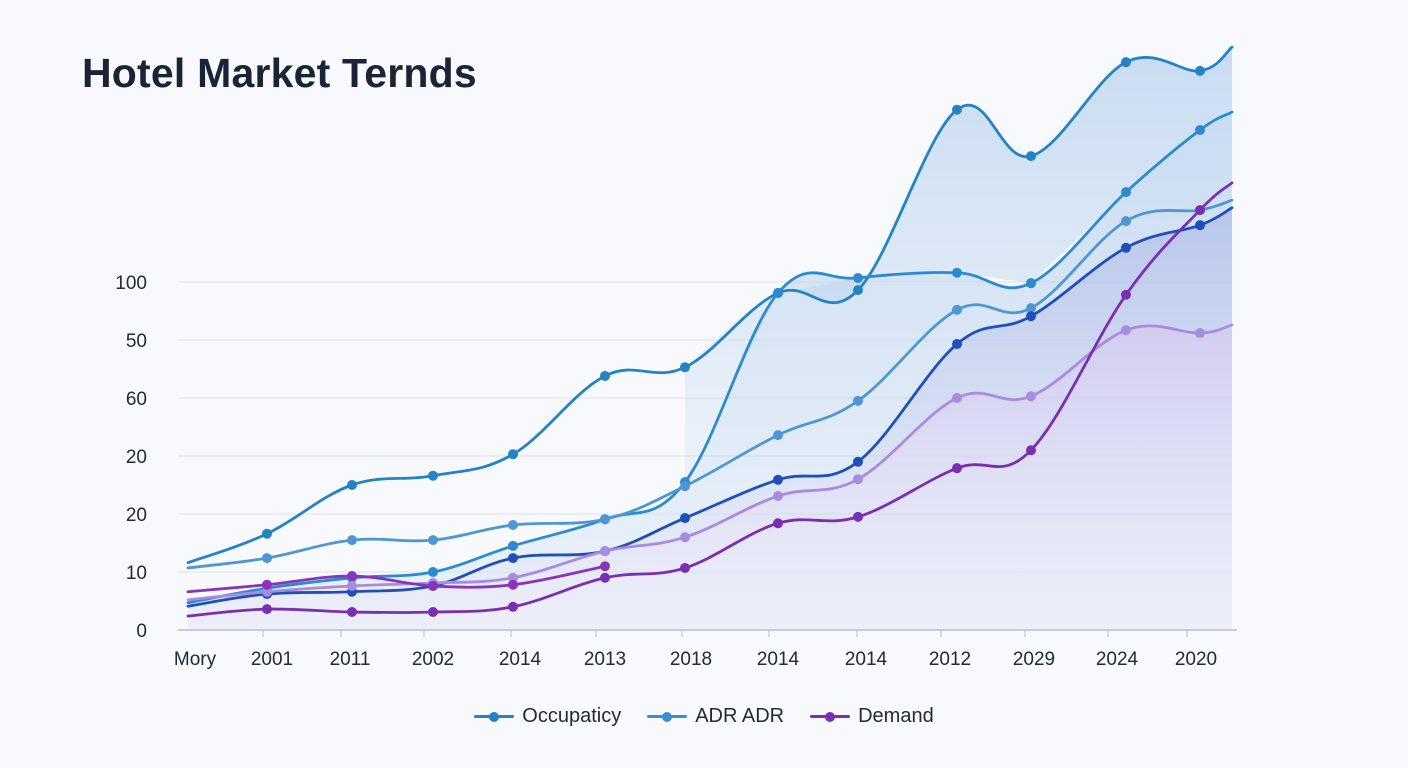 This screenshot has height=768, width=1408. What do you see at coordinates (1117, 659) in the screenshot?
I see `x-tick-label: 2024` at bounding box center [1117, 659].